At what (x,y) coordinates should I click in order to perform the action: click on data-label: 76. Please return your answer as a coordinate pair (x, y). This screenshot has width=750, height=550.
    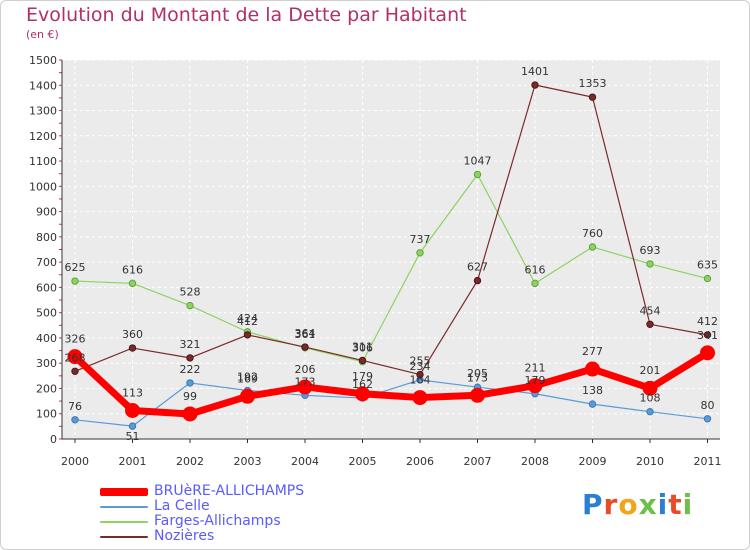
    Looking at the image, I should click on (75, 406).